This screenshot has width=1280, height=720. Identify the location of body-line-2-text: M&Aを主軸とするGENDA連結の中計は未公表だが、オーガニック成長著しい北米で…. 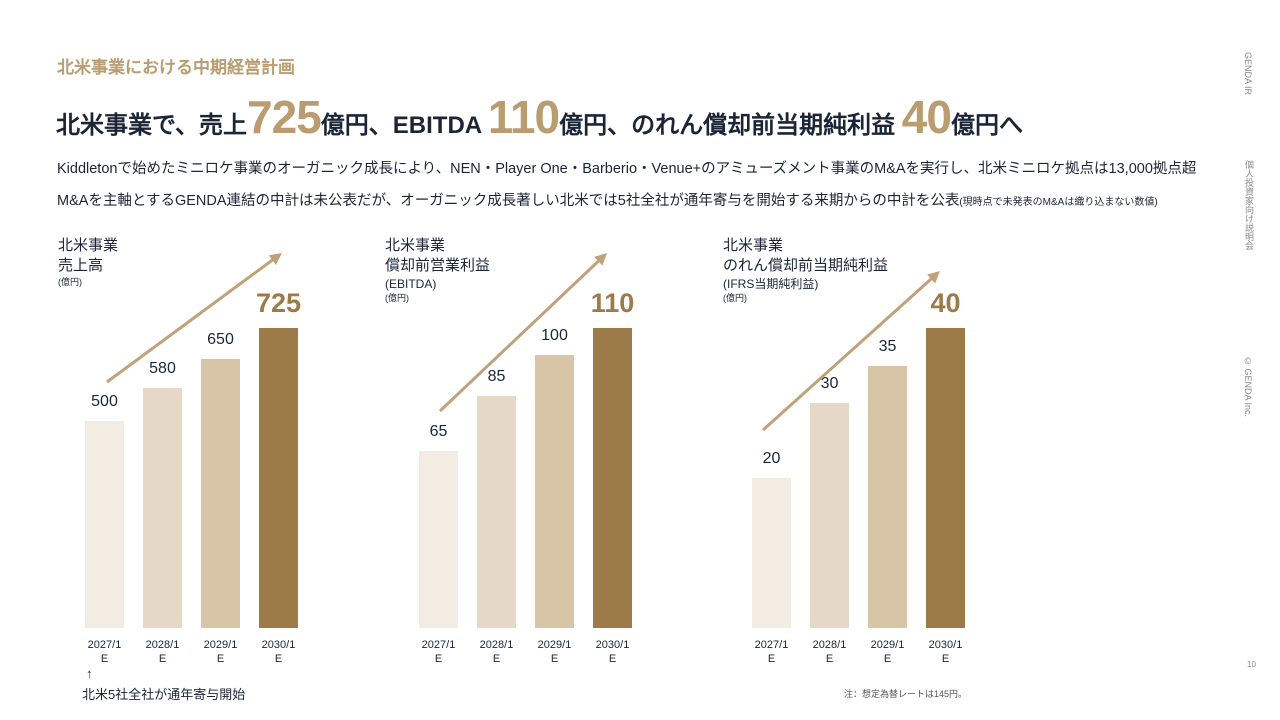
(508, 201).